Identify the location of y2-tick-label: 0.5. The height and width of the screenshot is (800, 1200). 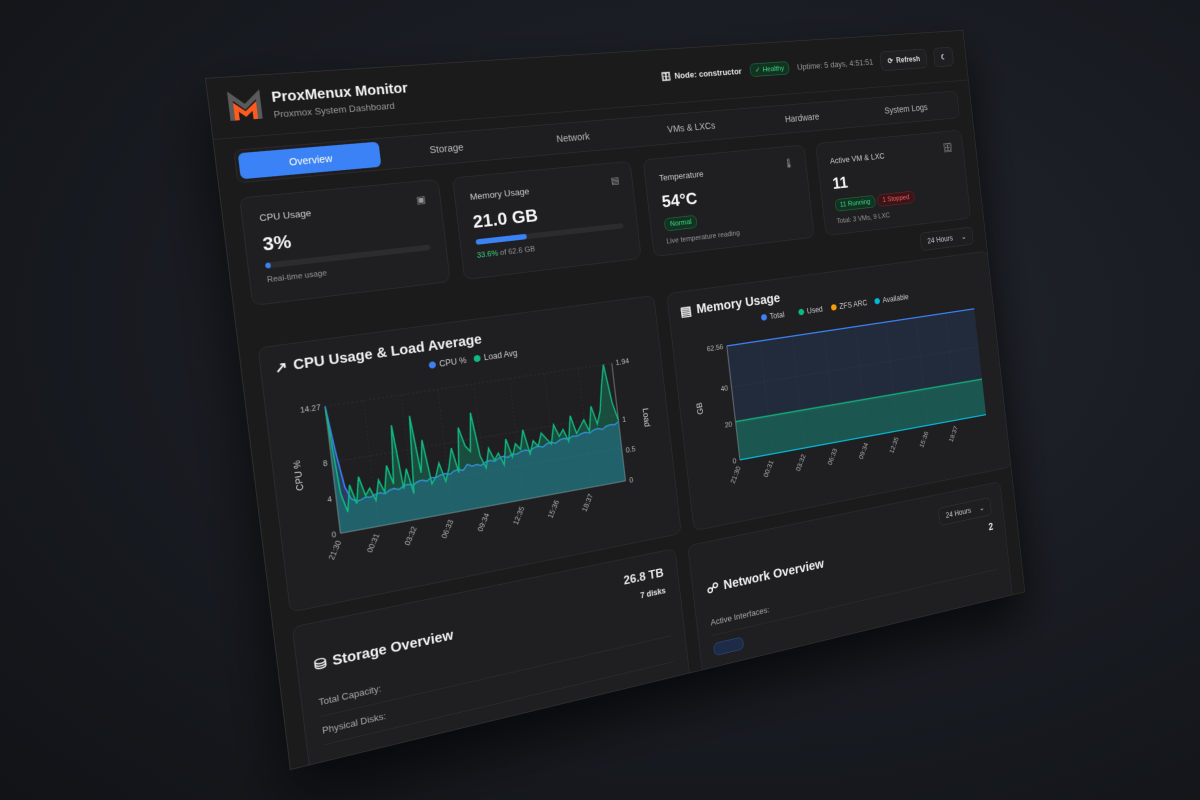
(630, 449).